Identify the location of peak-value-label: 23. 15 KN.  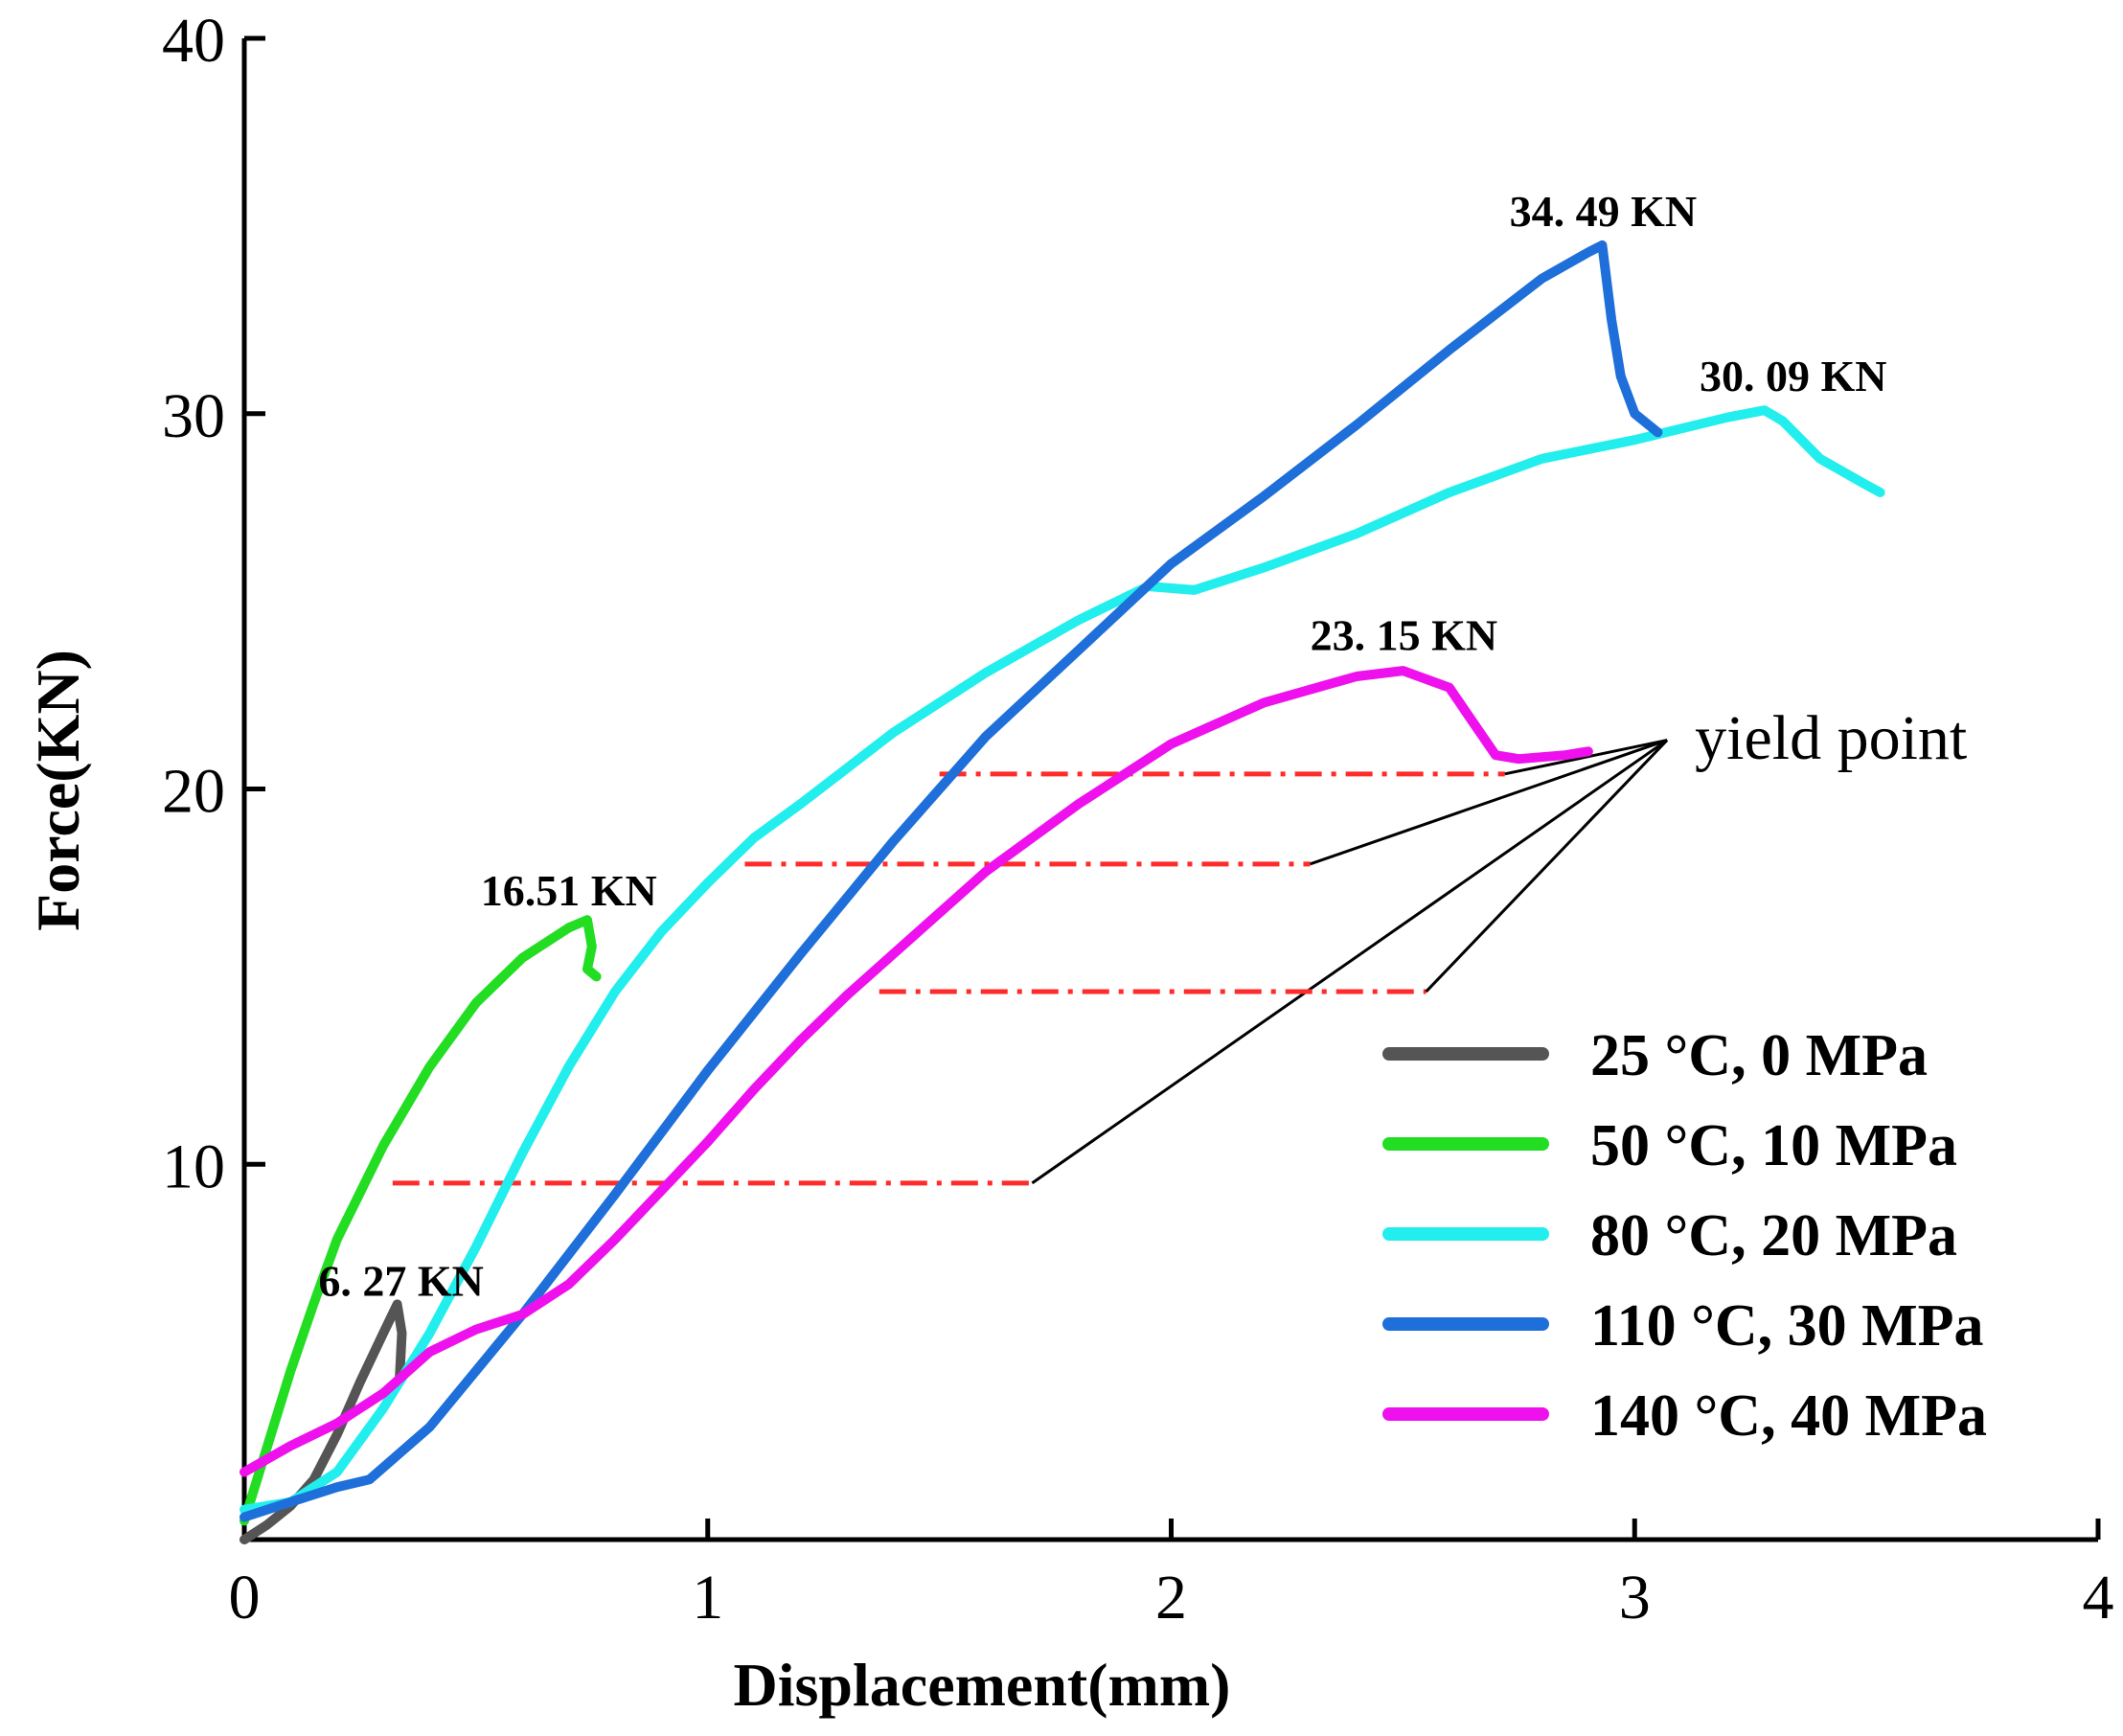
(1404, 636).